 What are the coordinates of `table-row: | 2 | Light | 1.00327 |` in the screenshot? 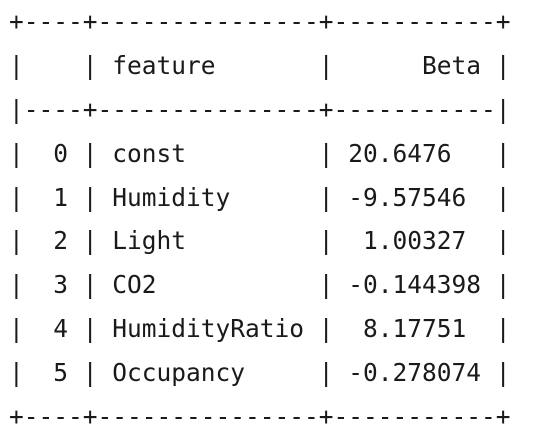 It's located at (260, 241).